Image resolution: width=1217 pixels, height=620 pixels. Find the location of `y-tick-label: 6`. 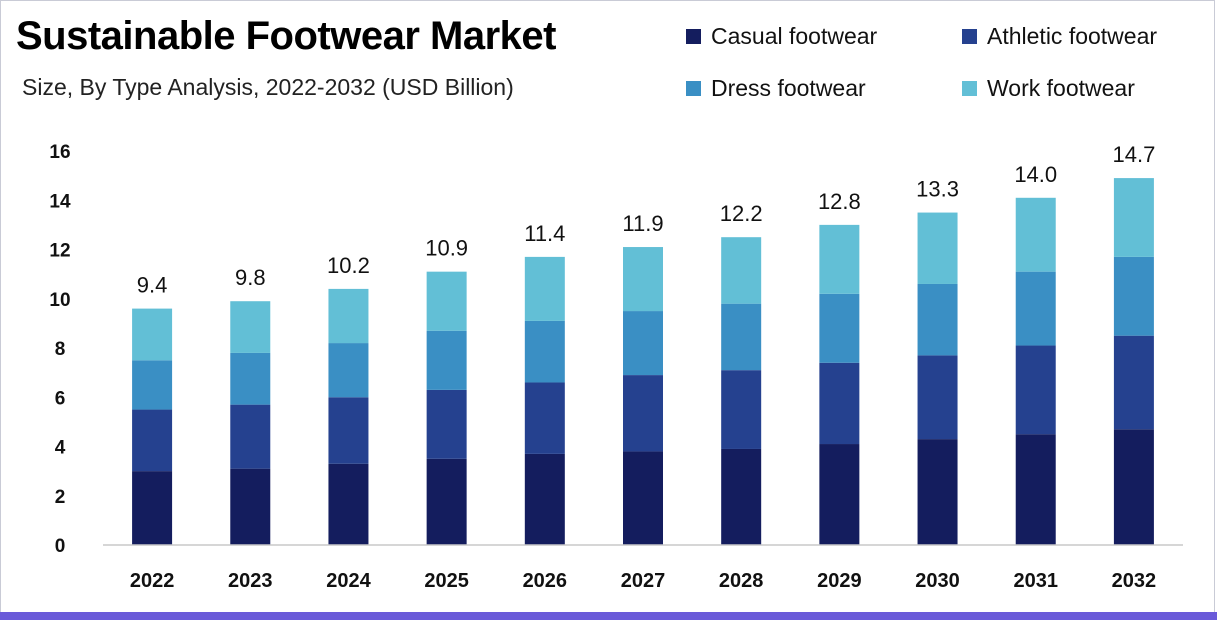

y-tick-label: 6 is located at coordinates (60, 398).